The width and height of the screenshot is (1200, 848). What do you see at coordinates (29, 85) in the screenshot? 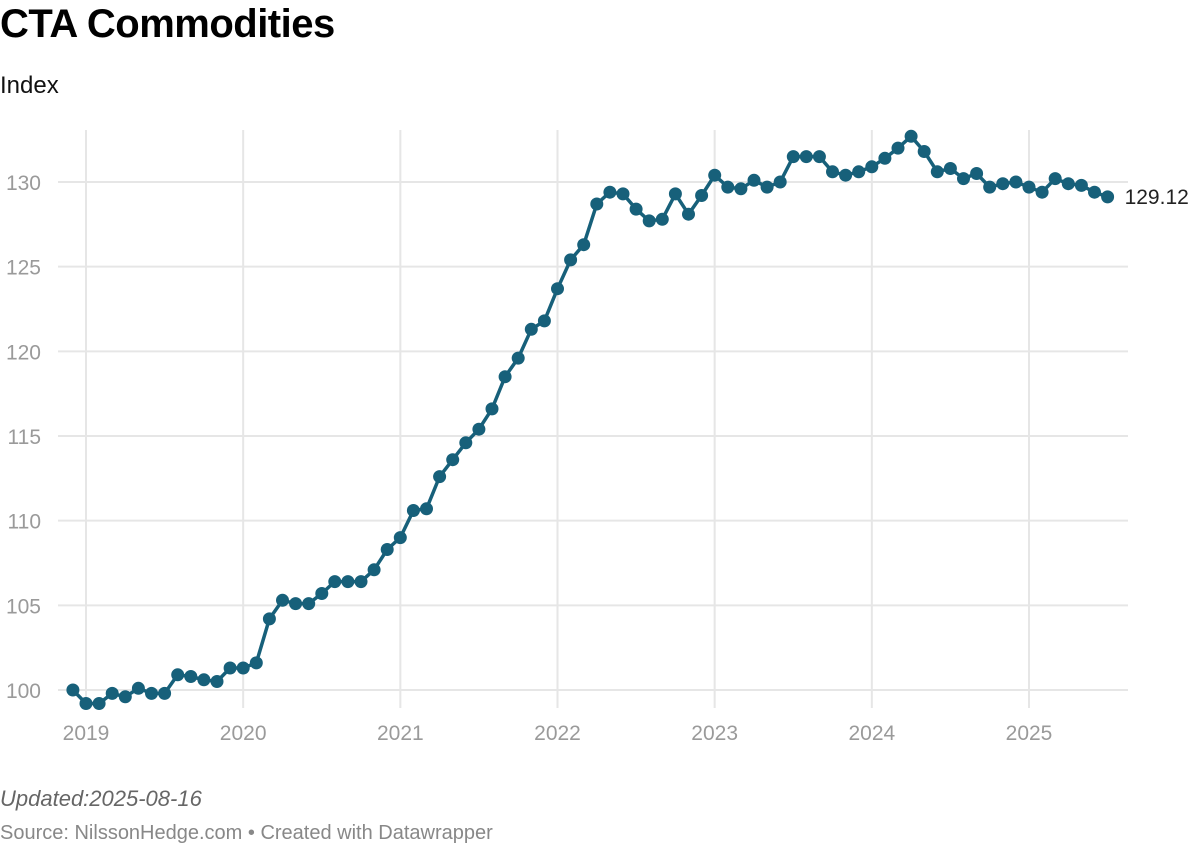
I see `chart-subtitle: Index` at bounding box center [29, 85].